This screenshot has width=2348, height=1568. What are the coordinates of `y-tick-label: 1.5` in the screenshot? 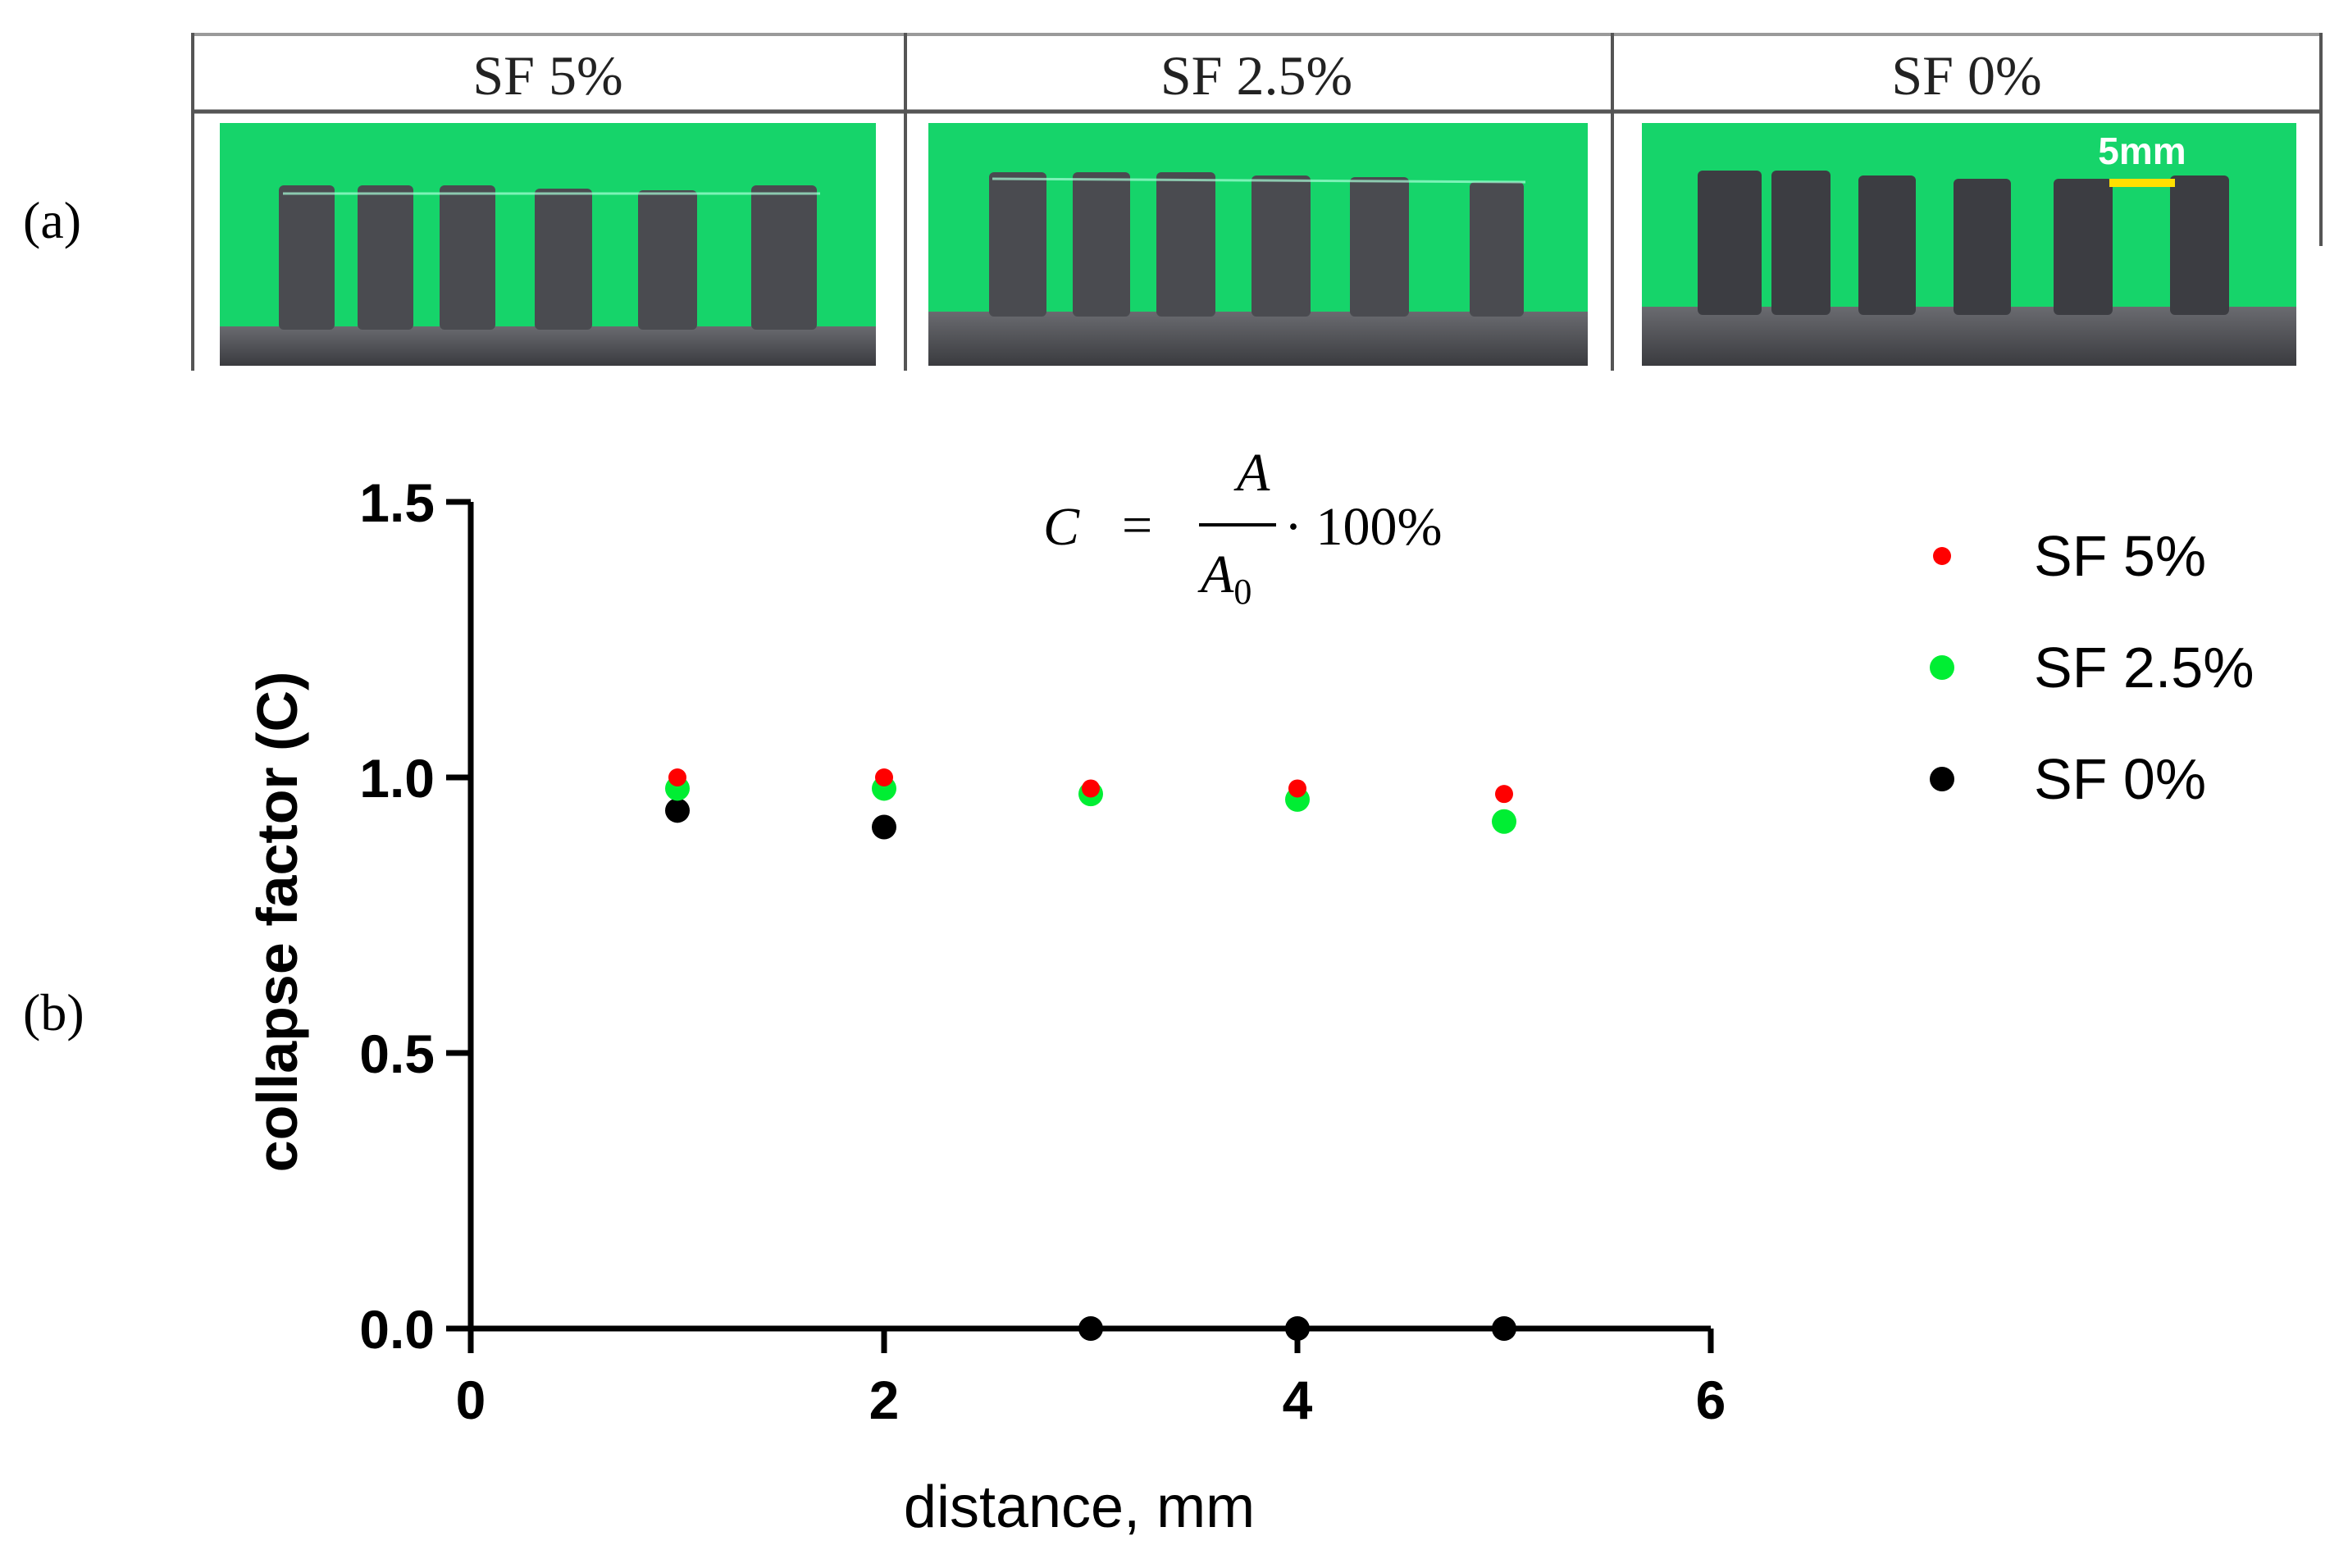 It's located at (397, 503).